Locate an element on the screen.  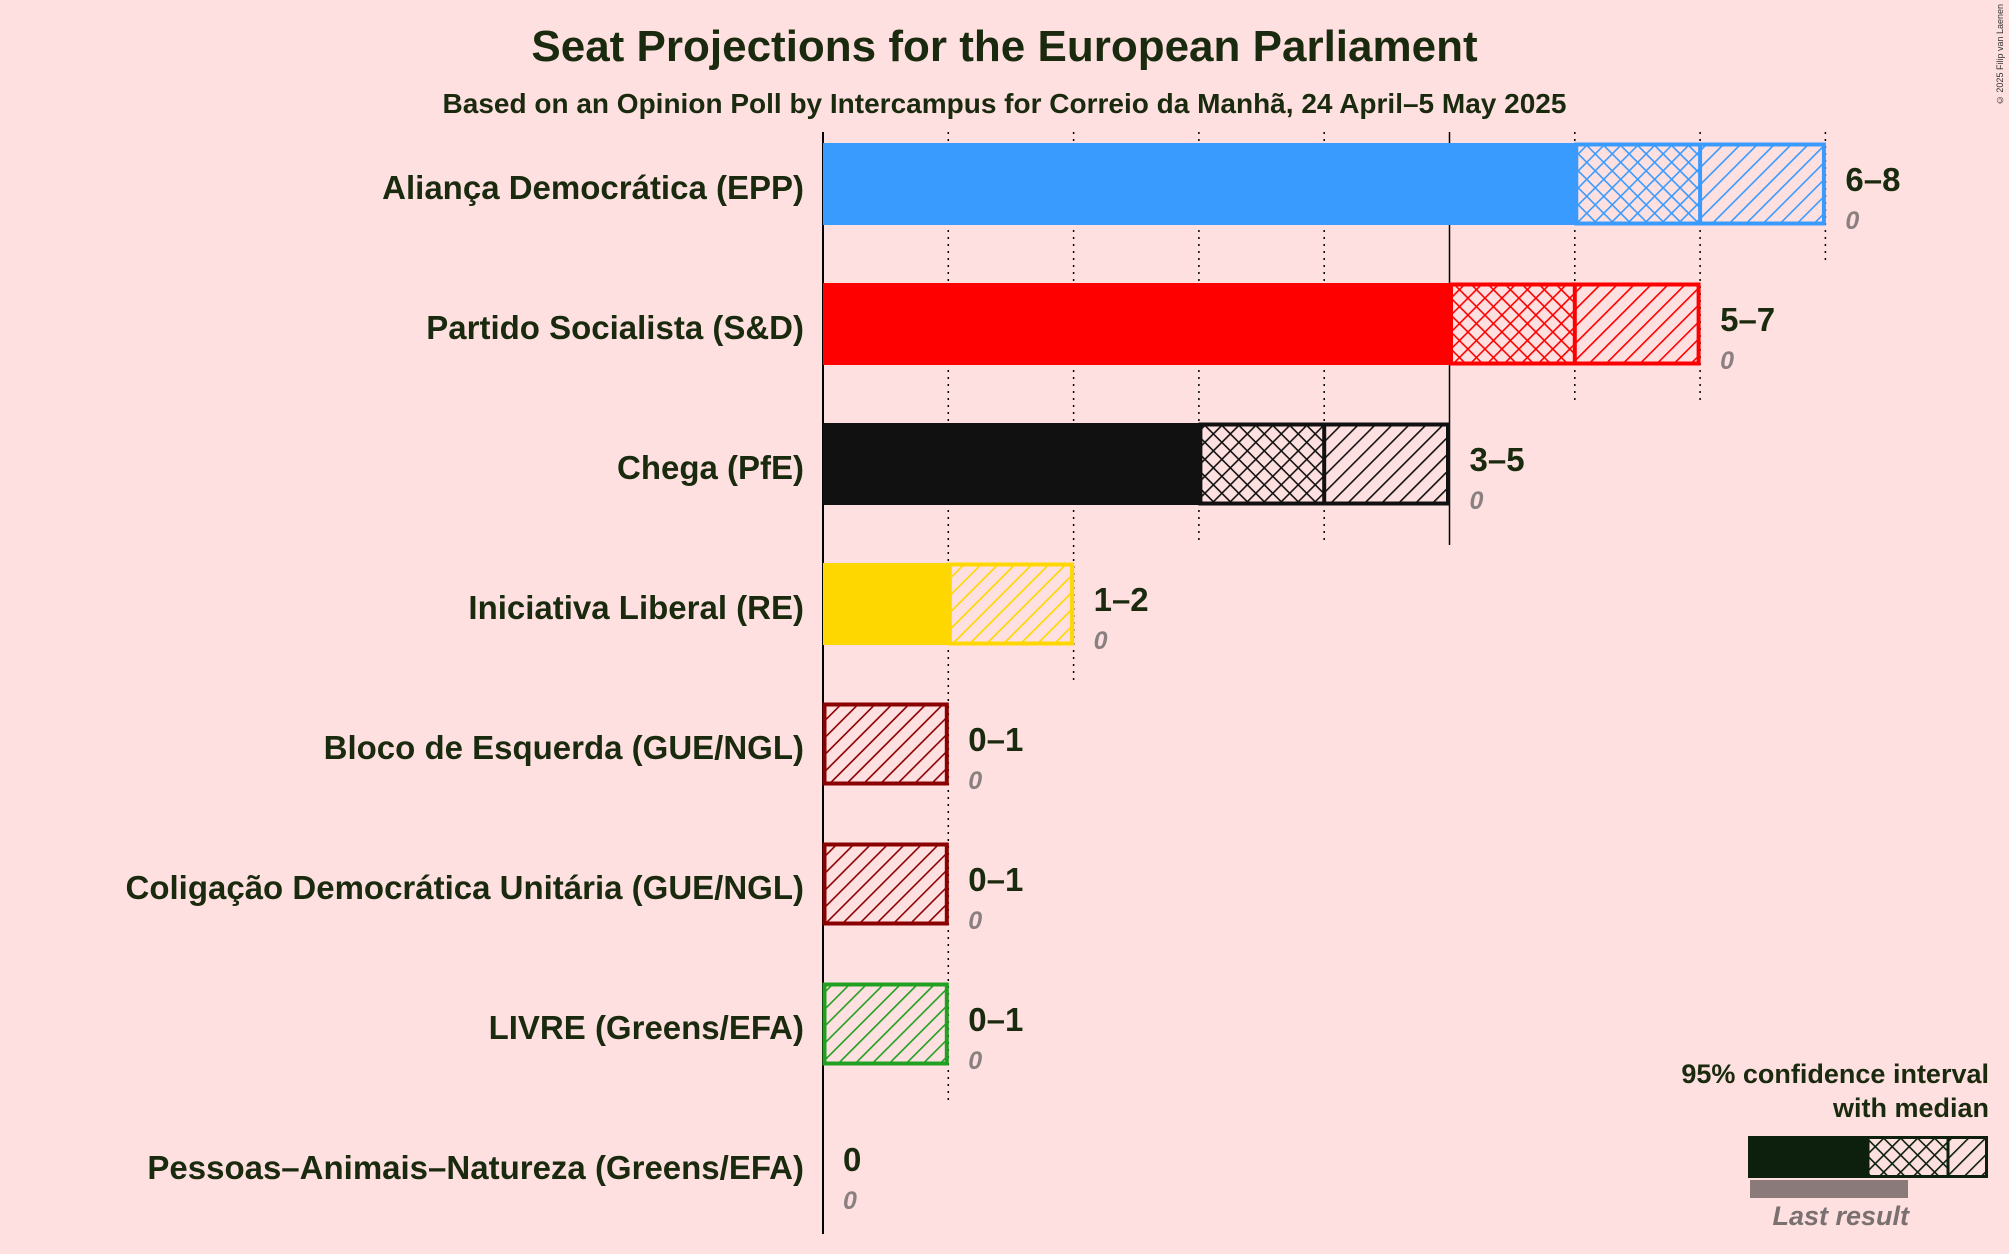
legend-last-result: Last result is located at coordinates (1841, 1216).